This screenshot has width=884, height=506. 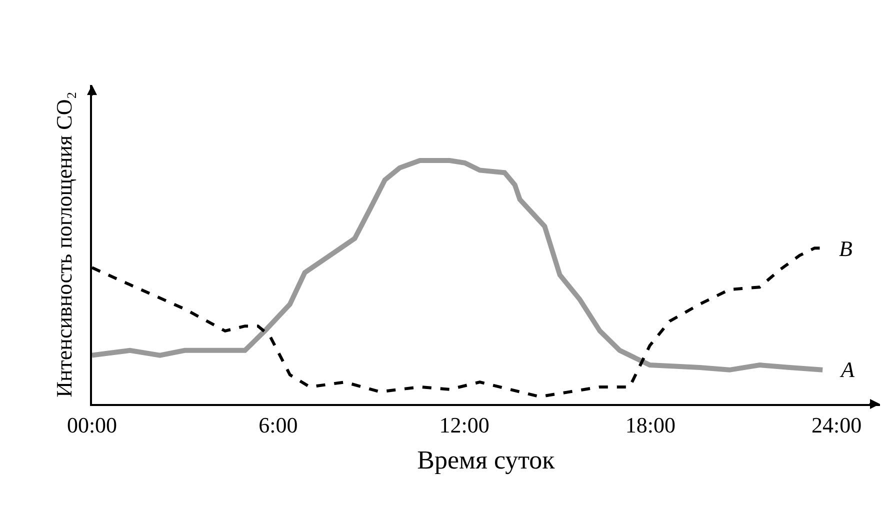 What do you see at coordinates (845, 248) in the screenshot?
I see `series-label: B` at bounding box center [845, 248].